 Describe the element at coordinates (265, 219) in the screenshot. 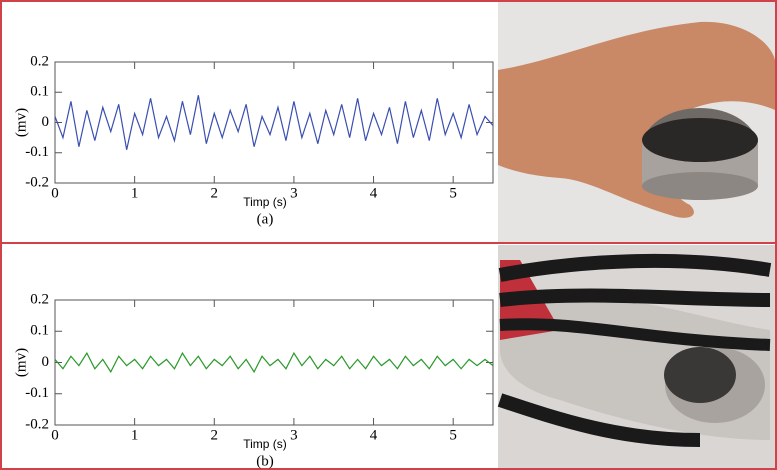

I see `caption: (a)` at that location.